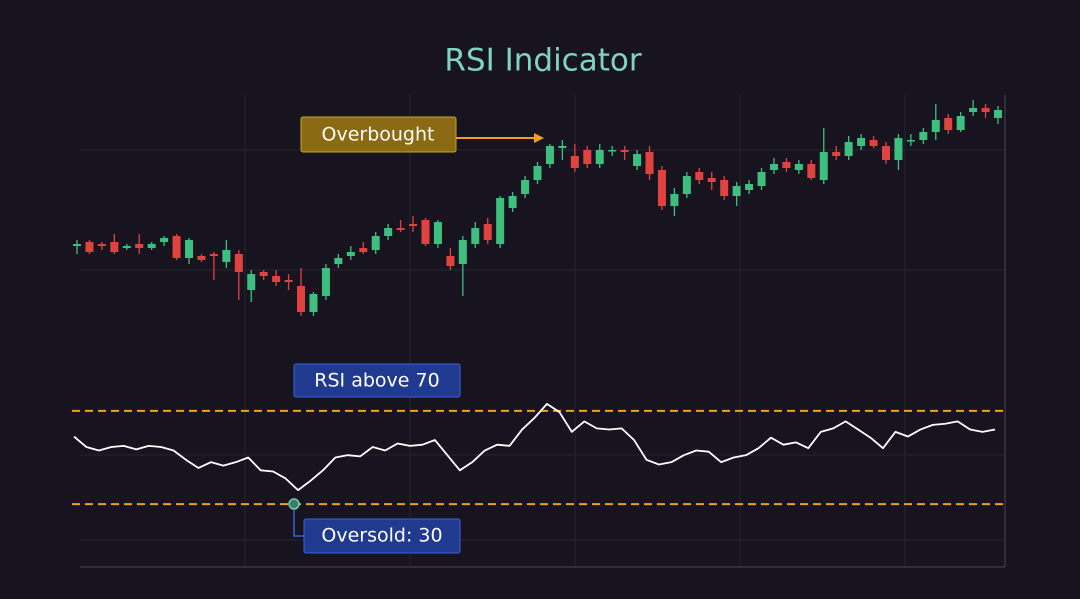 The height and width of the screenshot is (599, 1080). I want to click on chart-title: RSI Indicator, so click(542, 61).